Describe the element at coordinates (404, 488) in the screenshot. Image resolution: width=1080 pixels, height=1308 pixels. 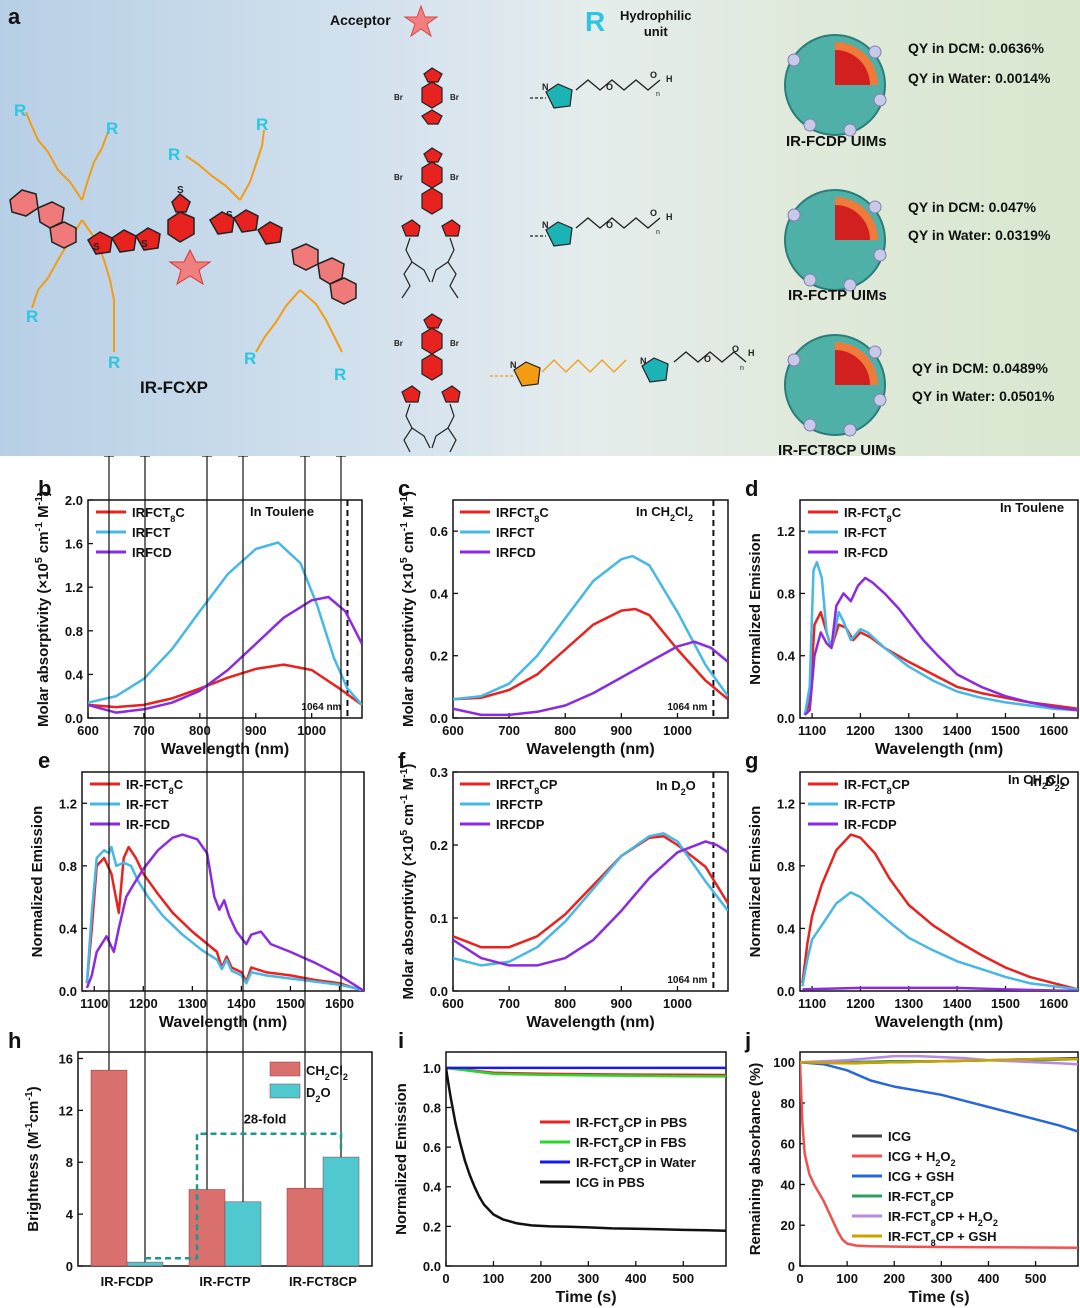
I see `panel-label-c: c` at that location.